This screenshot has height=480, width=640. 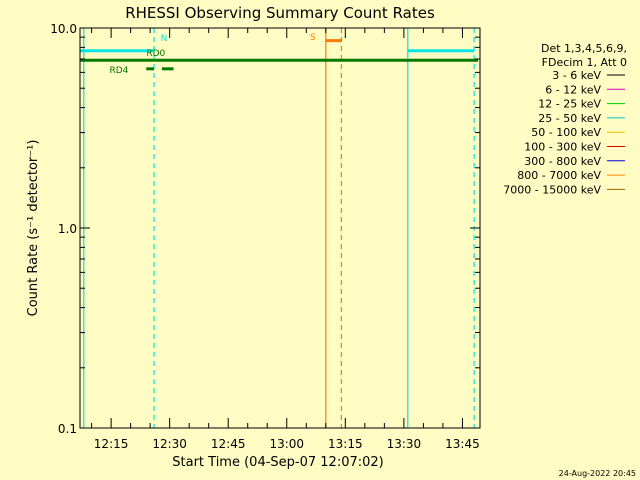 I want to click on legend-label-8: 7000 - 15000 keV, so click(x=552, y=189).